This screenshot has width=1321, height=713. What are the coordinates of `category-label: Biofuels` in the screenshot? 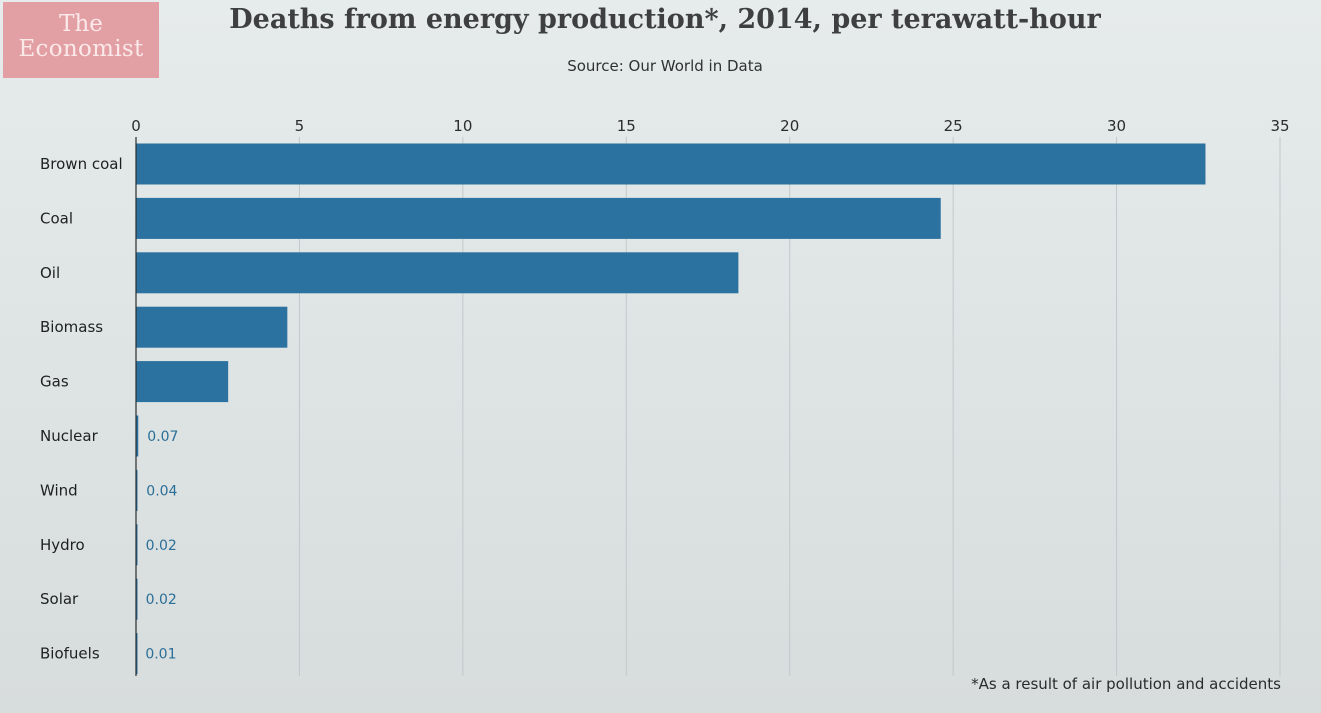 It's located at (70, 654).